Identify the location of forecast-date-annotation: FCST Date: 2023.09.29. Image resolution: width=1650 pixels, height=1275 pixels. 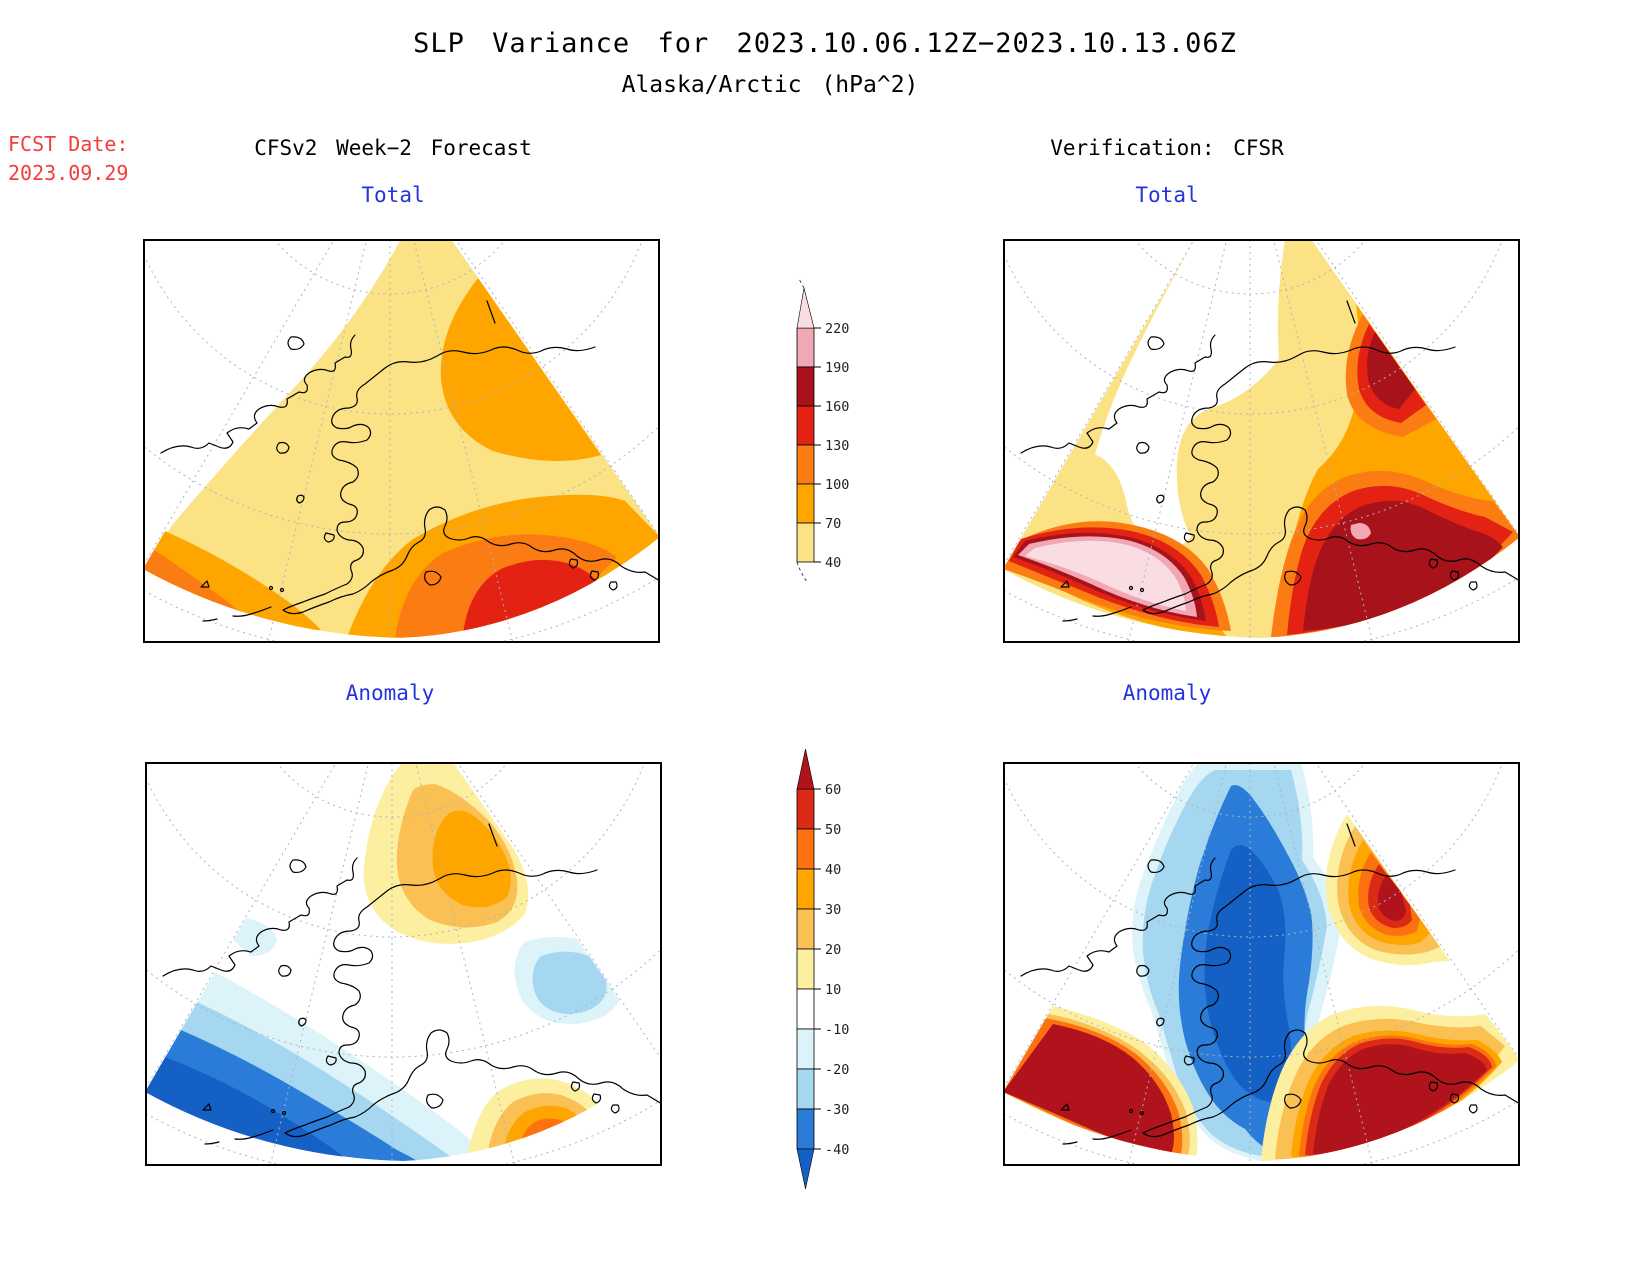
(68, 159).